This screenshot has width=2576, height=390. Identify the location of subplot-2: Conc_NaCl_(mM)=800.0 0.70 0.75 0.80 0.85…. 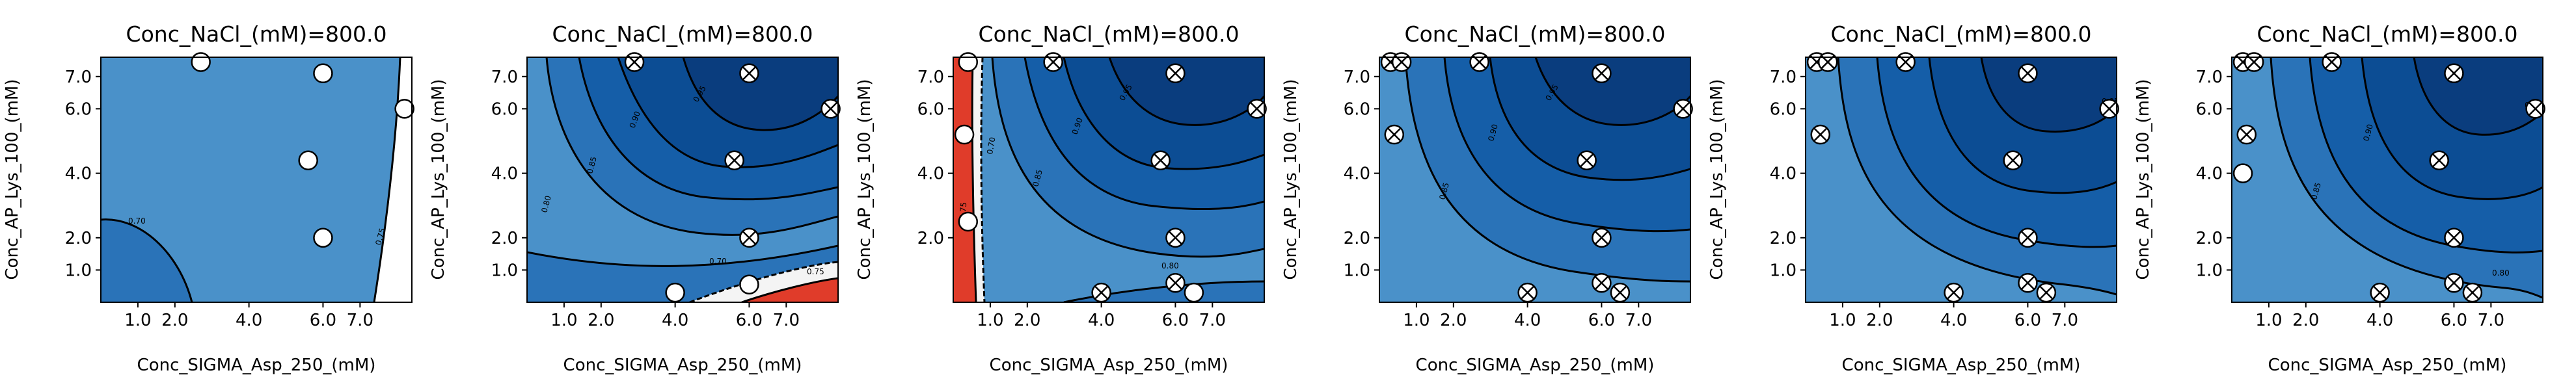
(635, 198).